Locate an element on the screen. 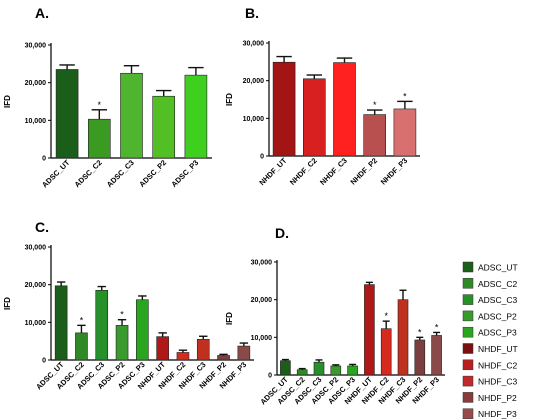  legend-item-nhdf-c3: NHDF_C3 is located at coordinates (489, 381).